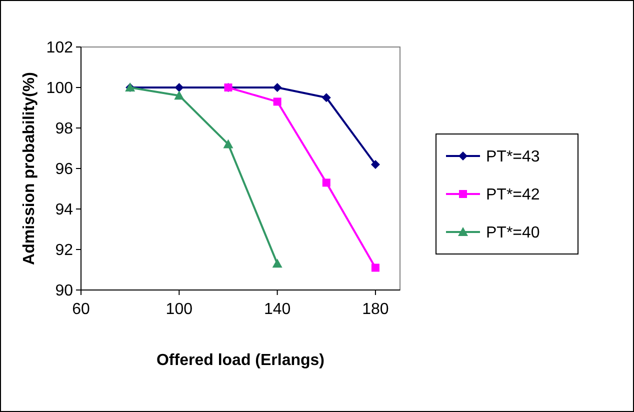 Image resolution: width=634 pixels, height=412 pixels. I want to click on x-tick-label: 140, so click(277, 309).